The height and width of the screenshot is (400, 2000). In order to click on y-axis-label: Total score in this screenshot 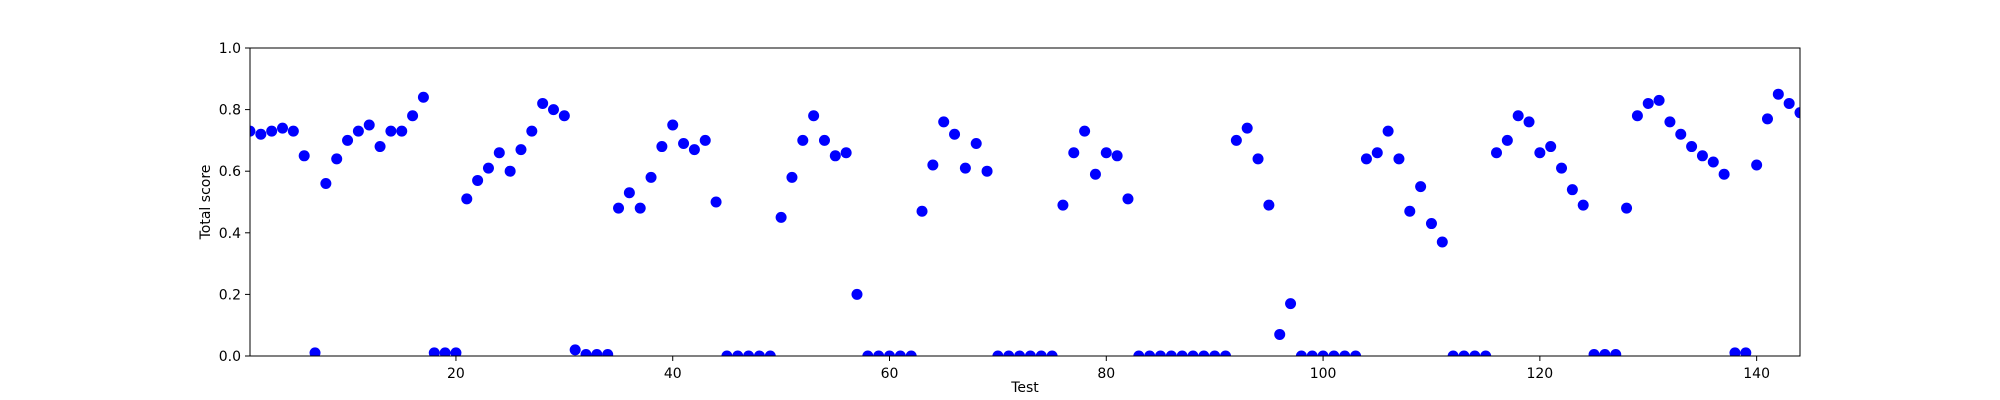, I will do `click(206, 203)`.